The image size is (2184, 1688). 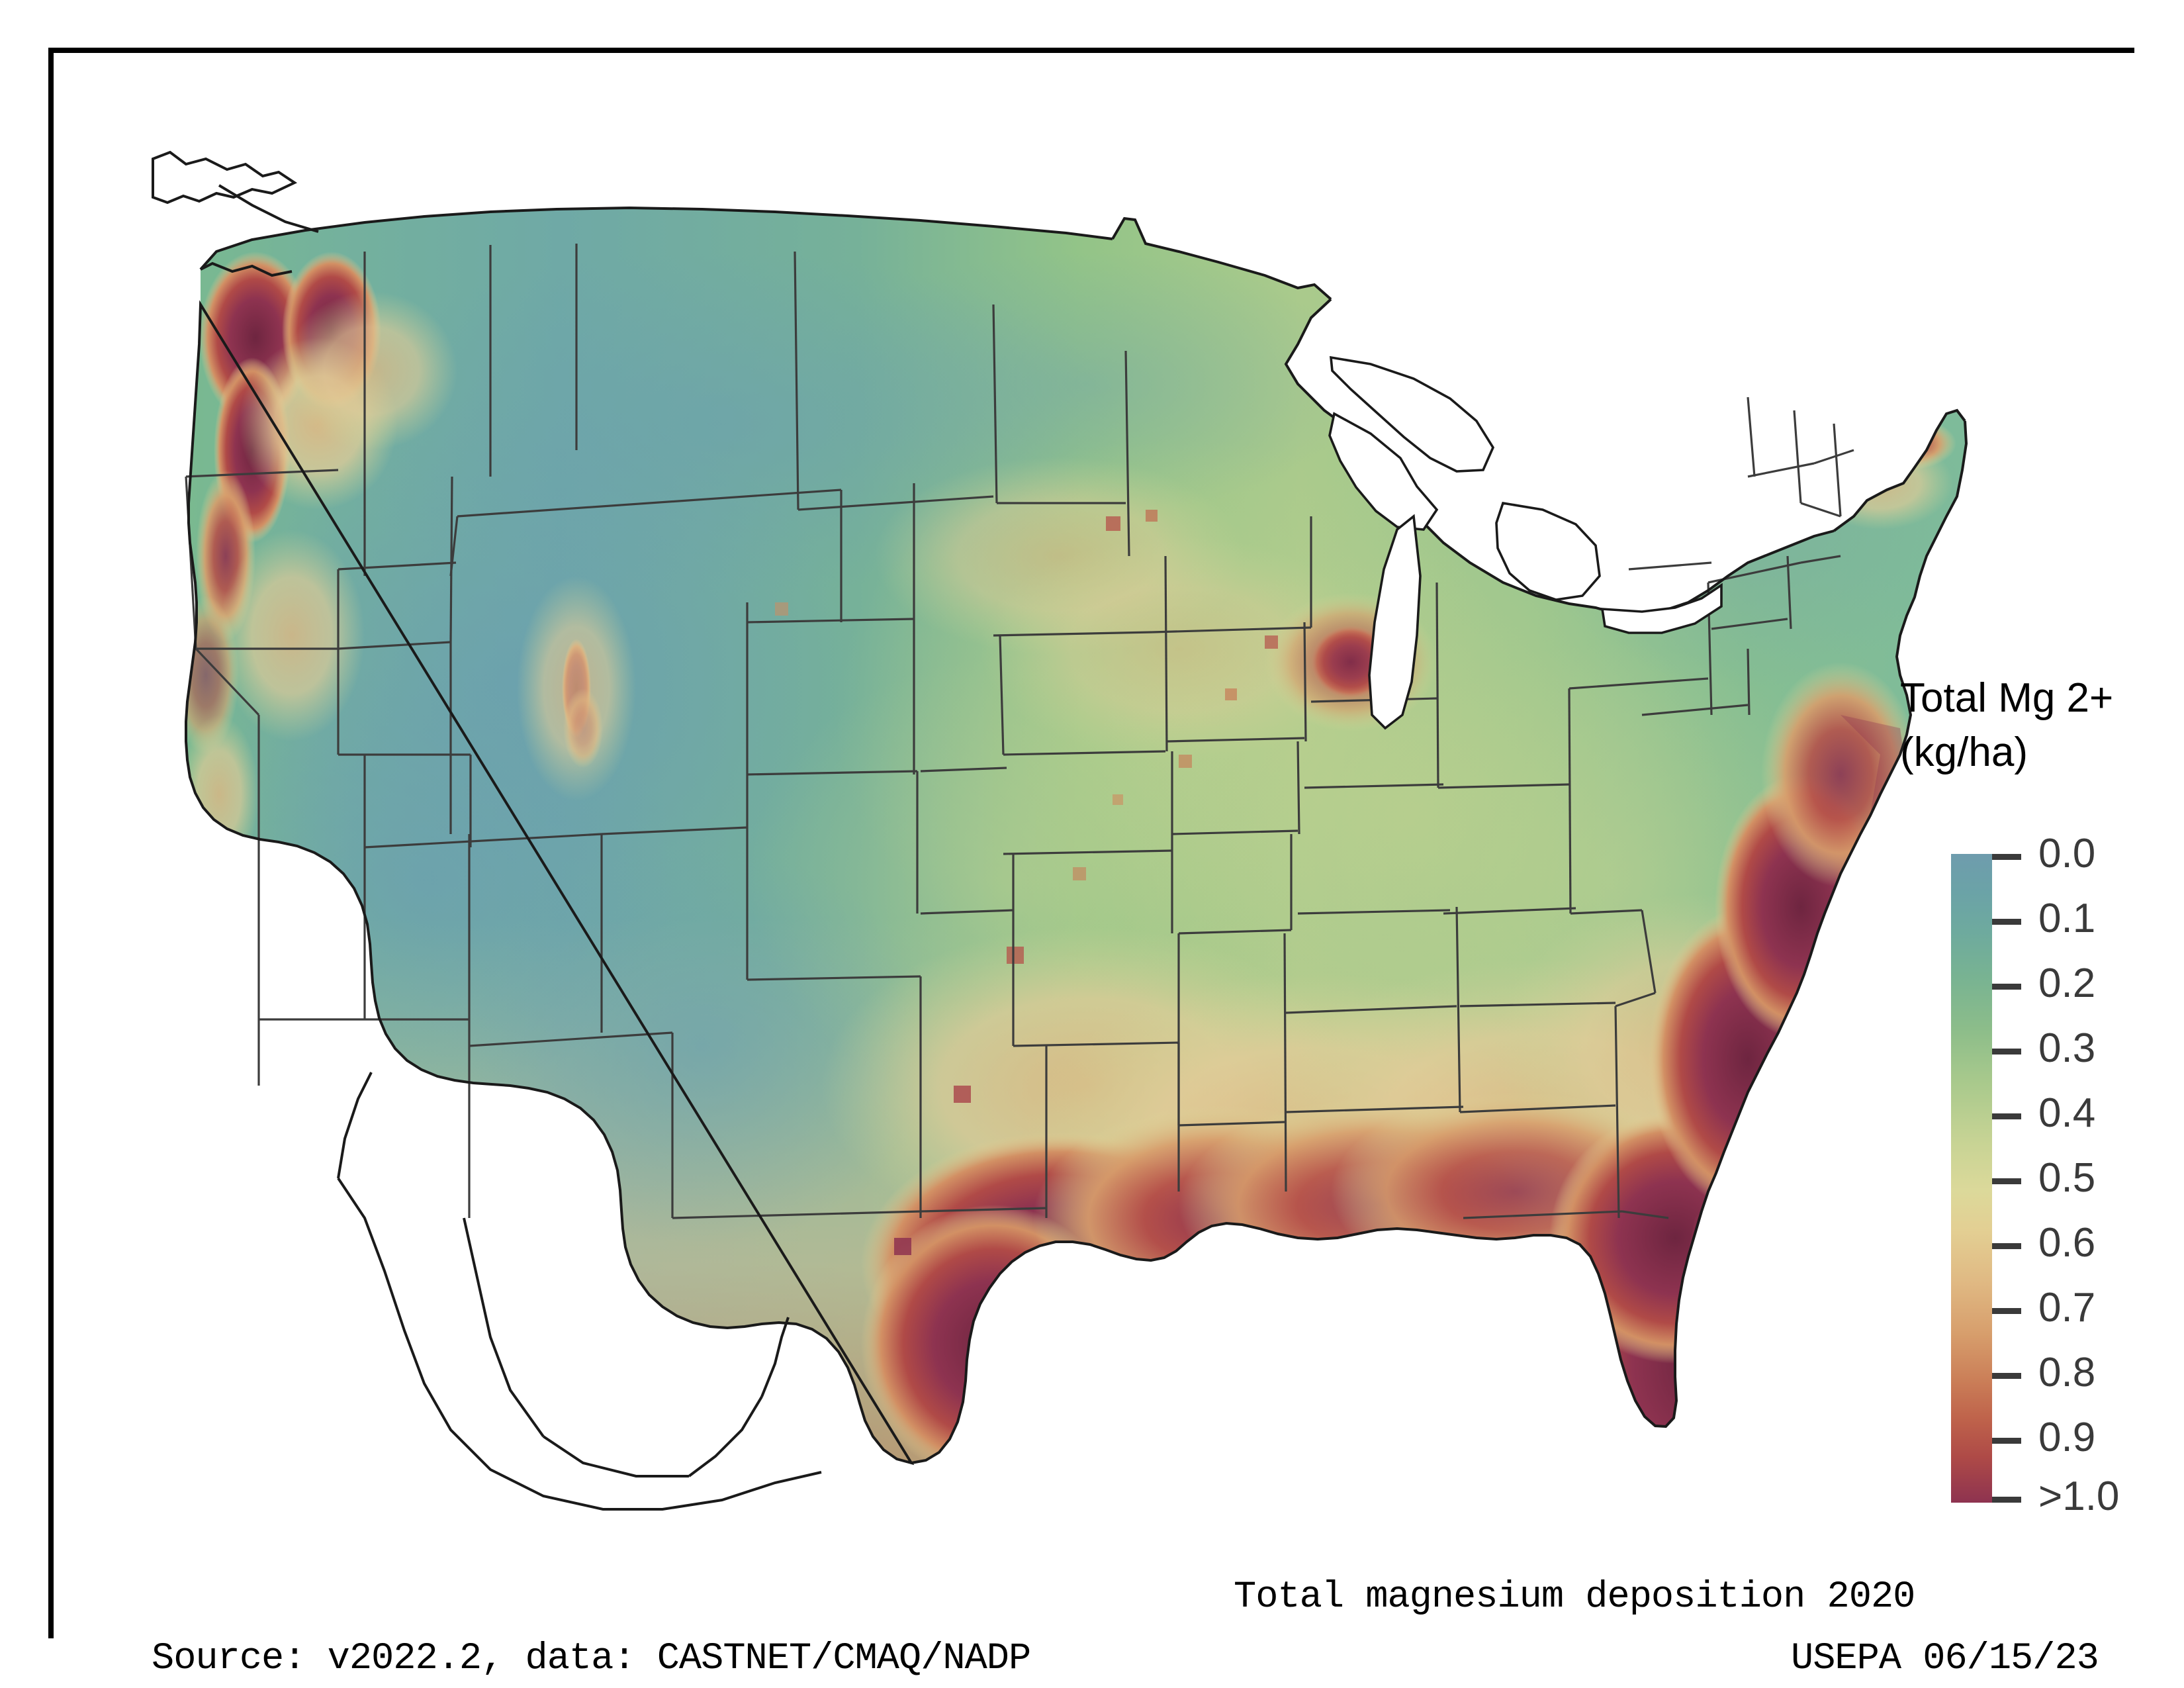 What do you see at coordinates (2067, 1308) in the screenshot?
I see `colorbar-label-7: 0.7` at bounding box center [2067, 1308].